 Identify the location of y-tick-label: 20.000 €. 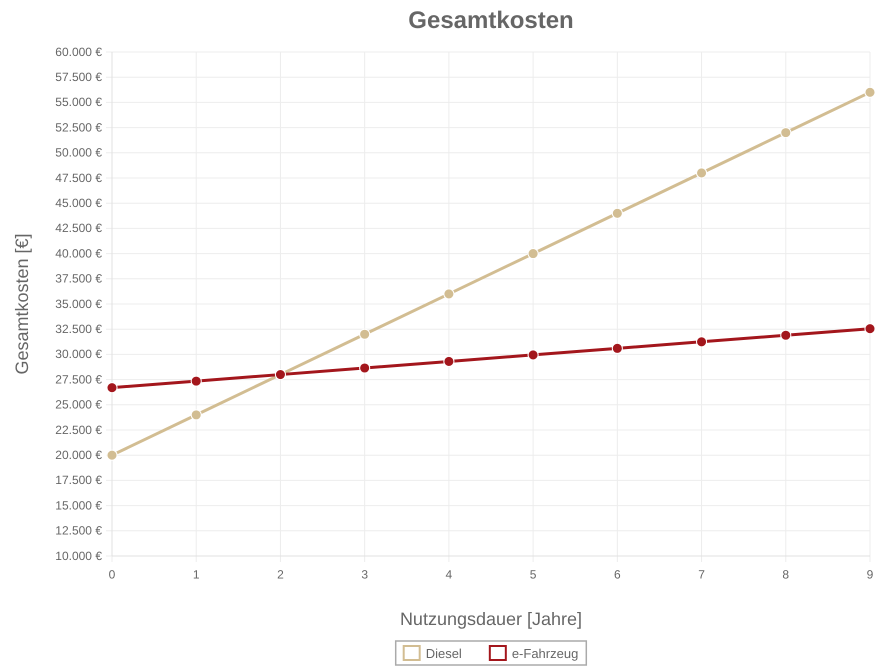
(78, 455).